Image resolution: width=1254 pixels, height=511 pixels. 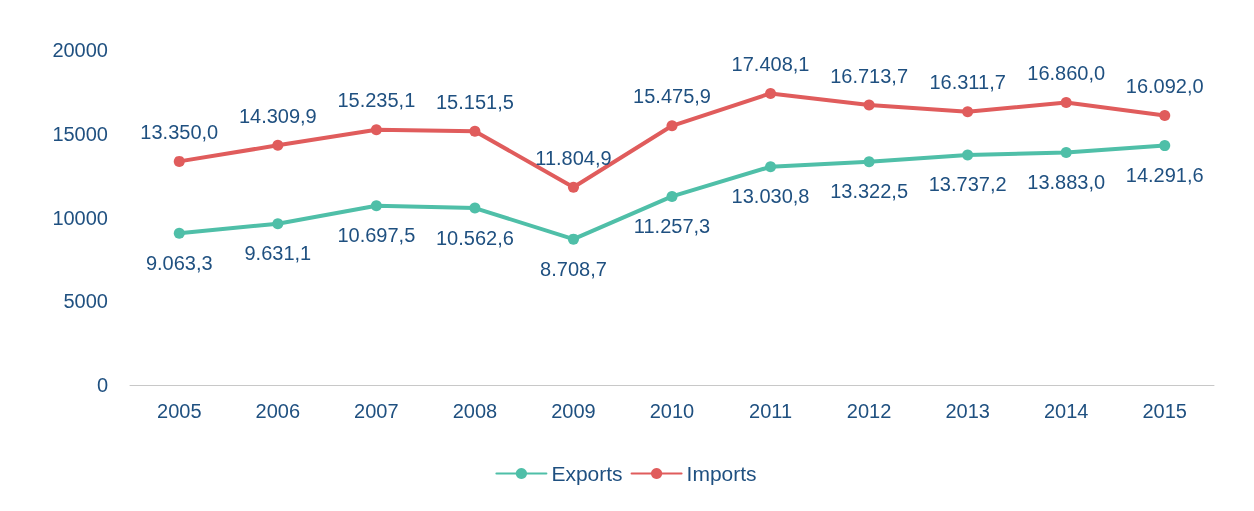 I want to click on x-tick-label: 2012, so click(x=869, y=411).